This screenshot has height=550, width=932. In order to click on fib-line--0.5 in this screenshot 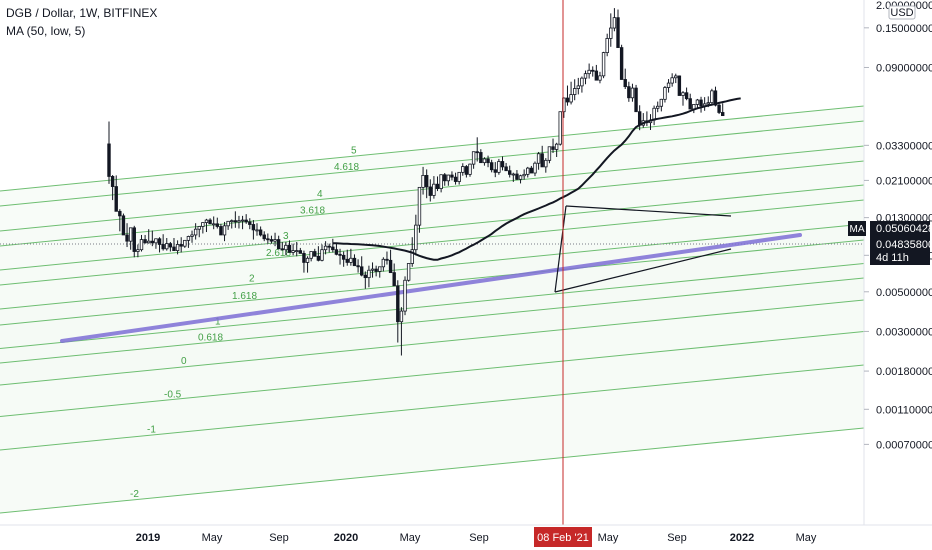, I will do `click(432, 374)`.